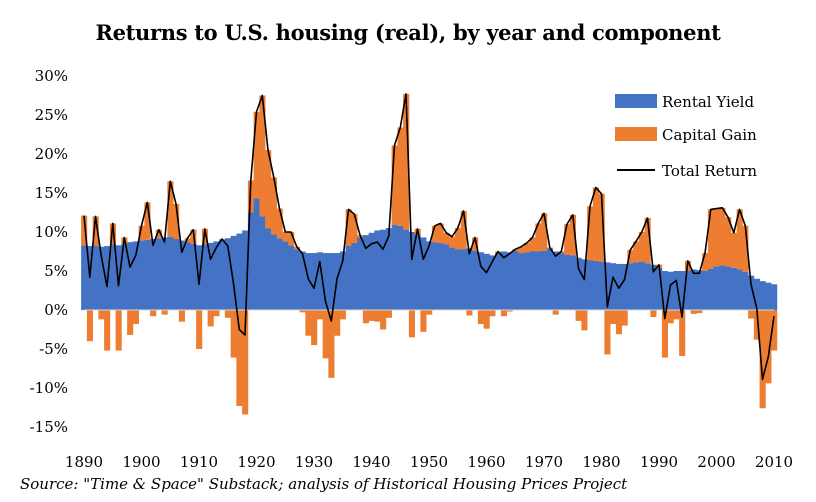 The height and width of the screenshot is (502, 816). What do you see at coordinates (199, 462) in the screenshot?
I see `x-tick-label: 1910` at bounding box center [199, 462].